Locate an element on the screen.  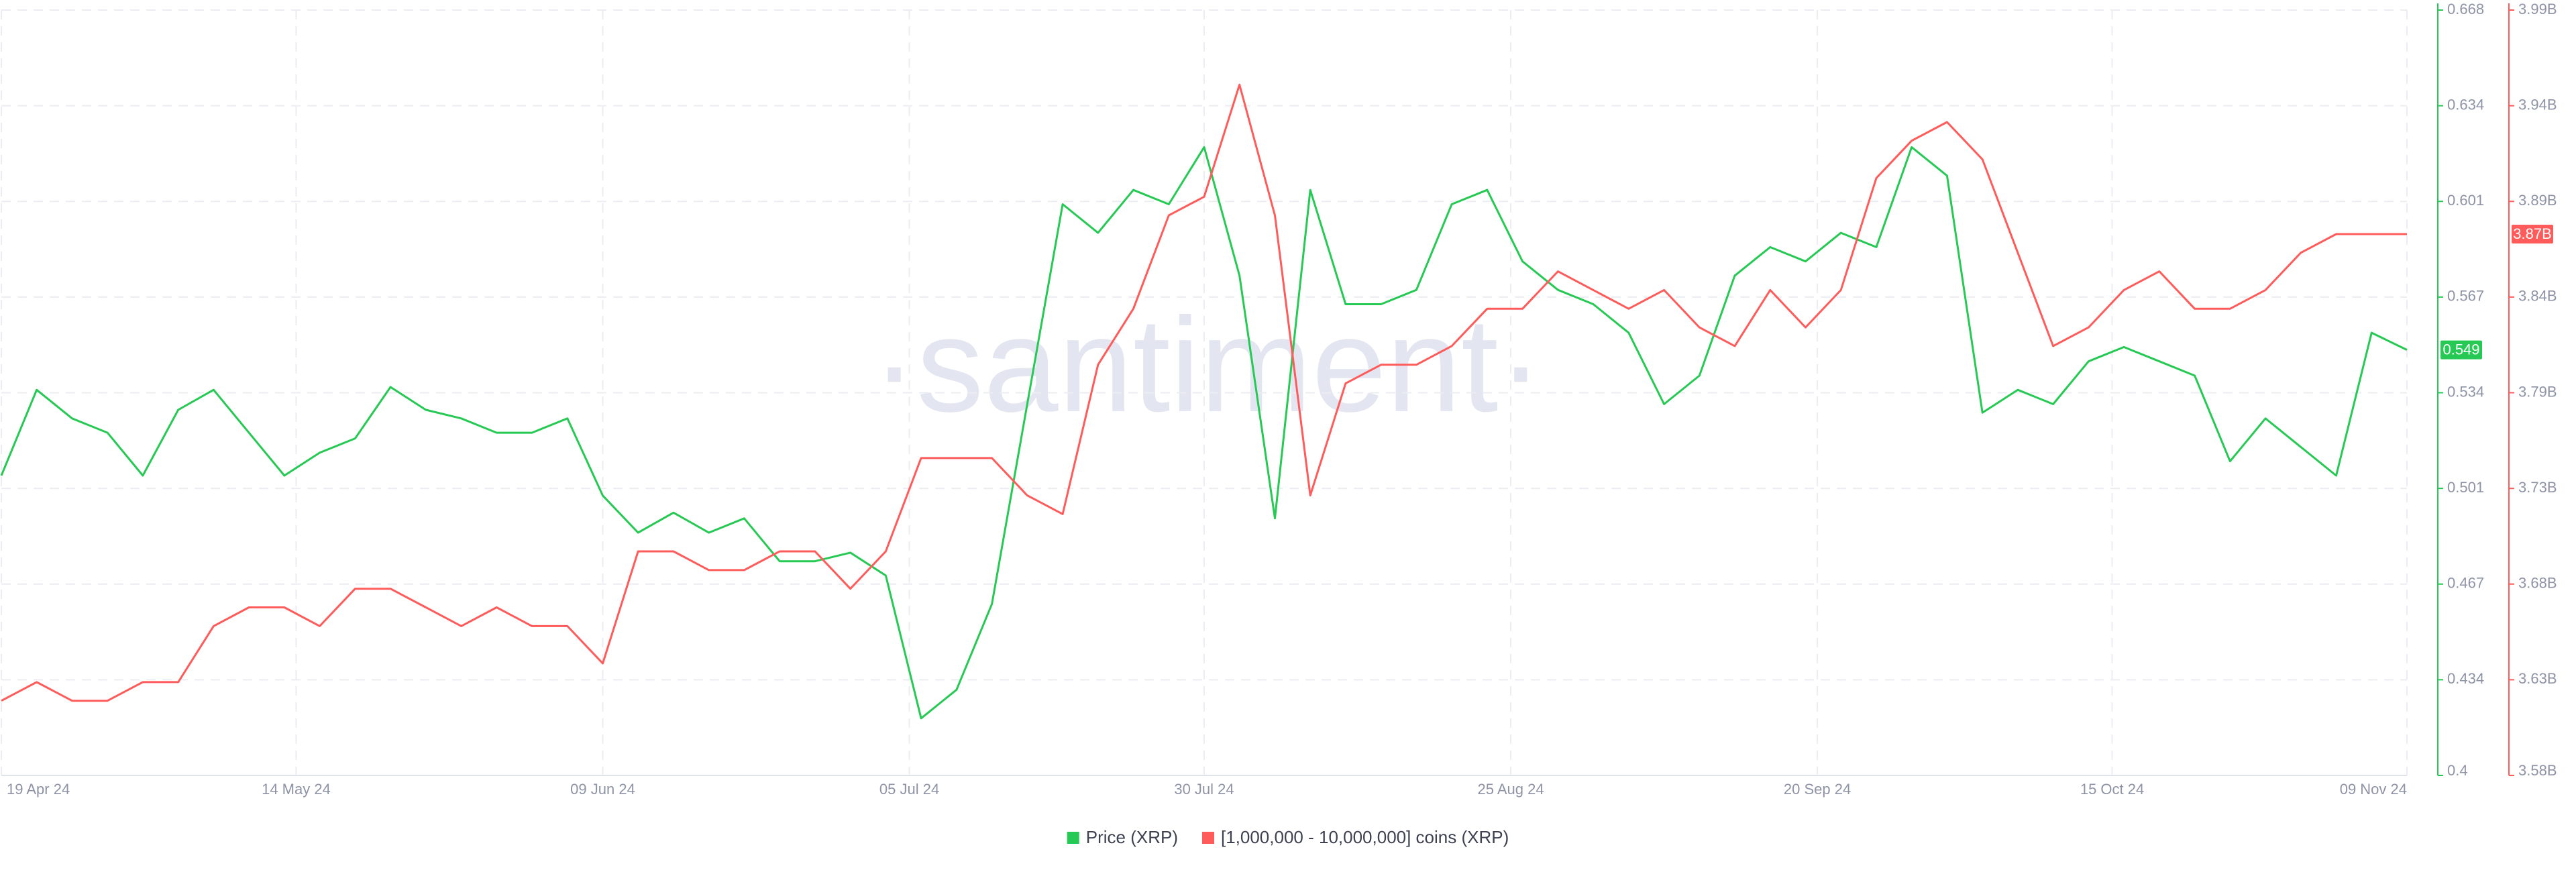
y-tick-label: 0.4 is located at coordinates (2457, 771).